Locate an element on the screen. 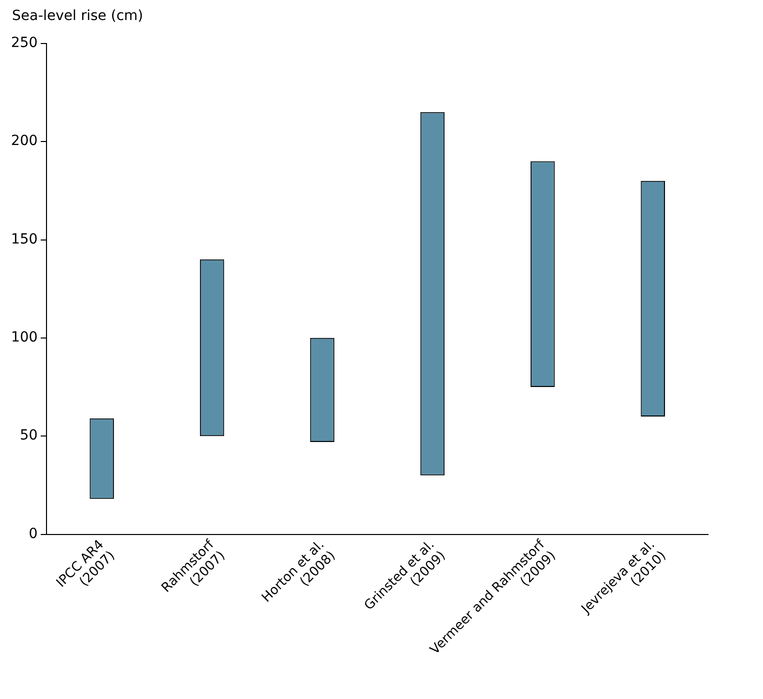  y-tick-label: 250 is located at coordinates (24, 43).